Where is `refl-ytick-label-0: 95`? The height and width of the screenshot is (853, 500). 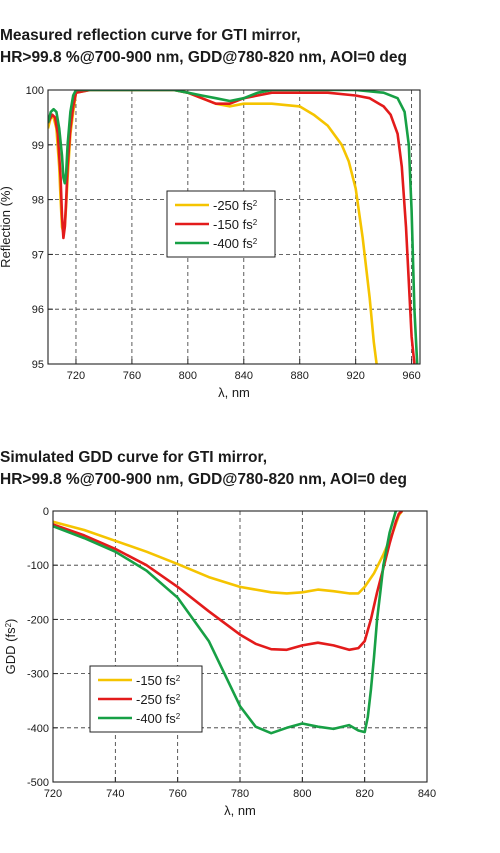 refl-ytick-label-0: 95 is located at coordinates (38, 365).